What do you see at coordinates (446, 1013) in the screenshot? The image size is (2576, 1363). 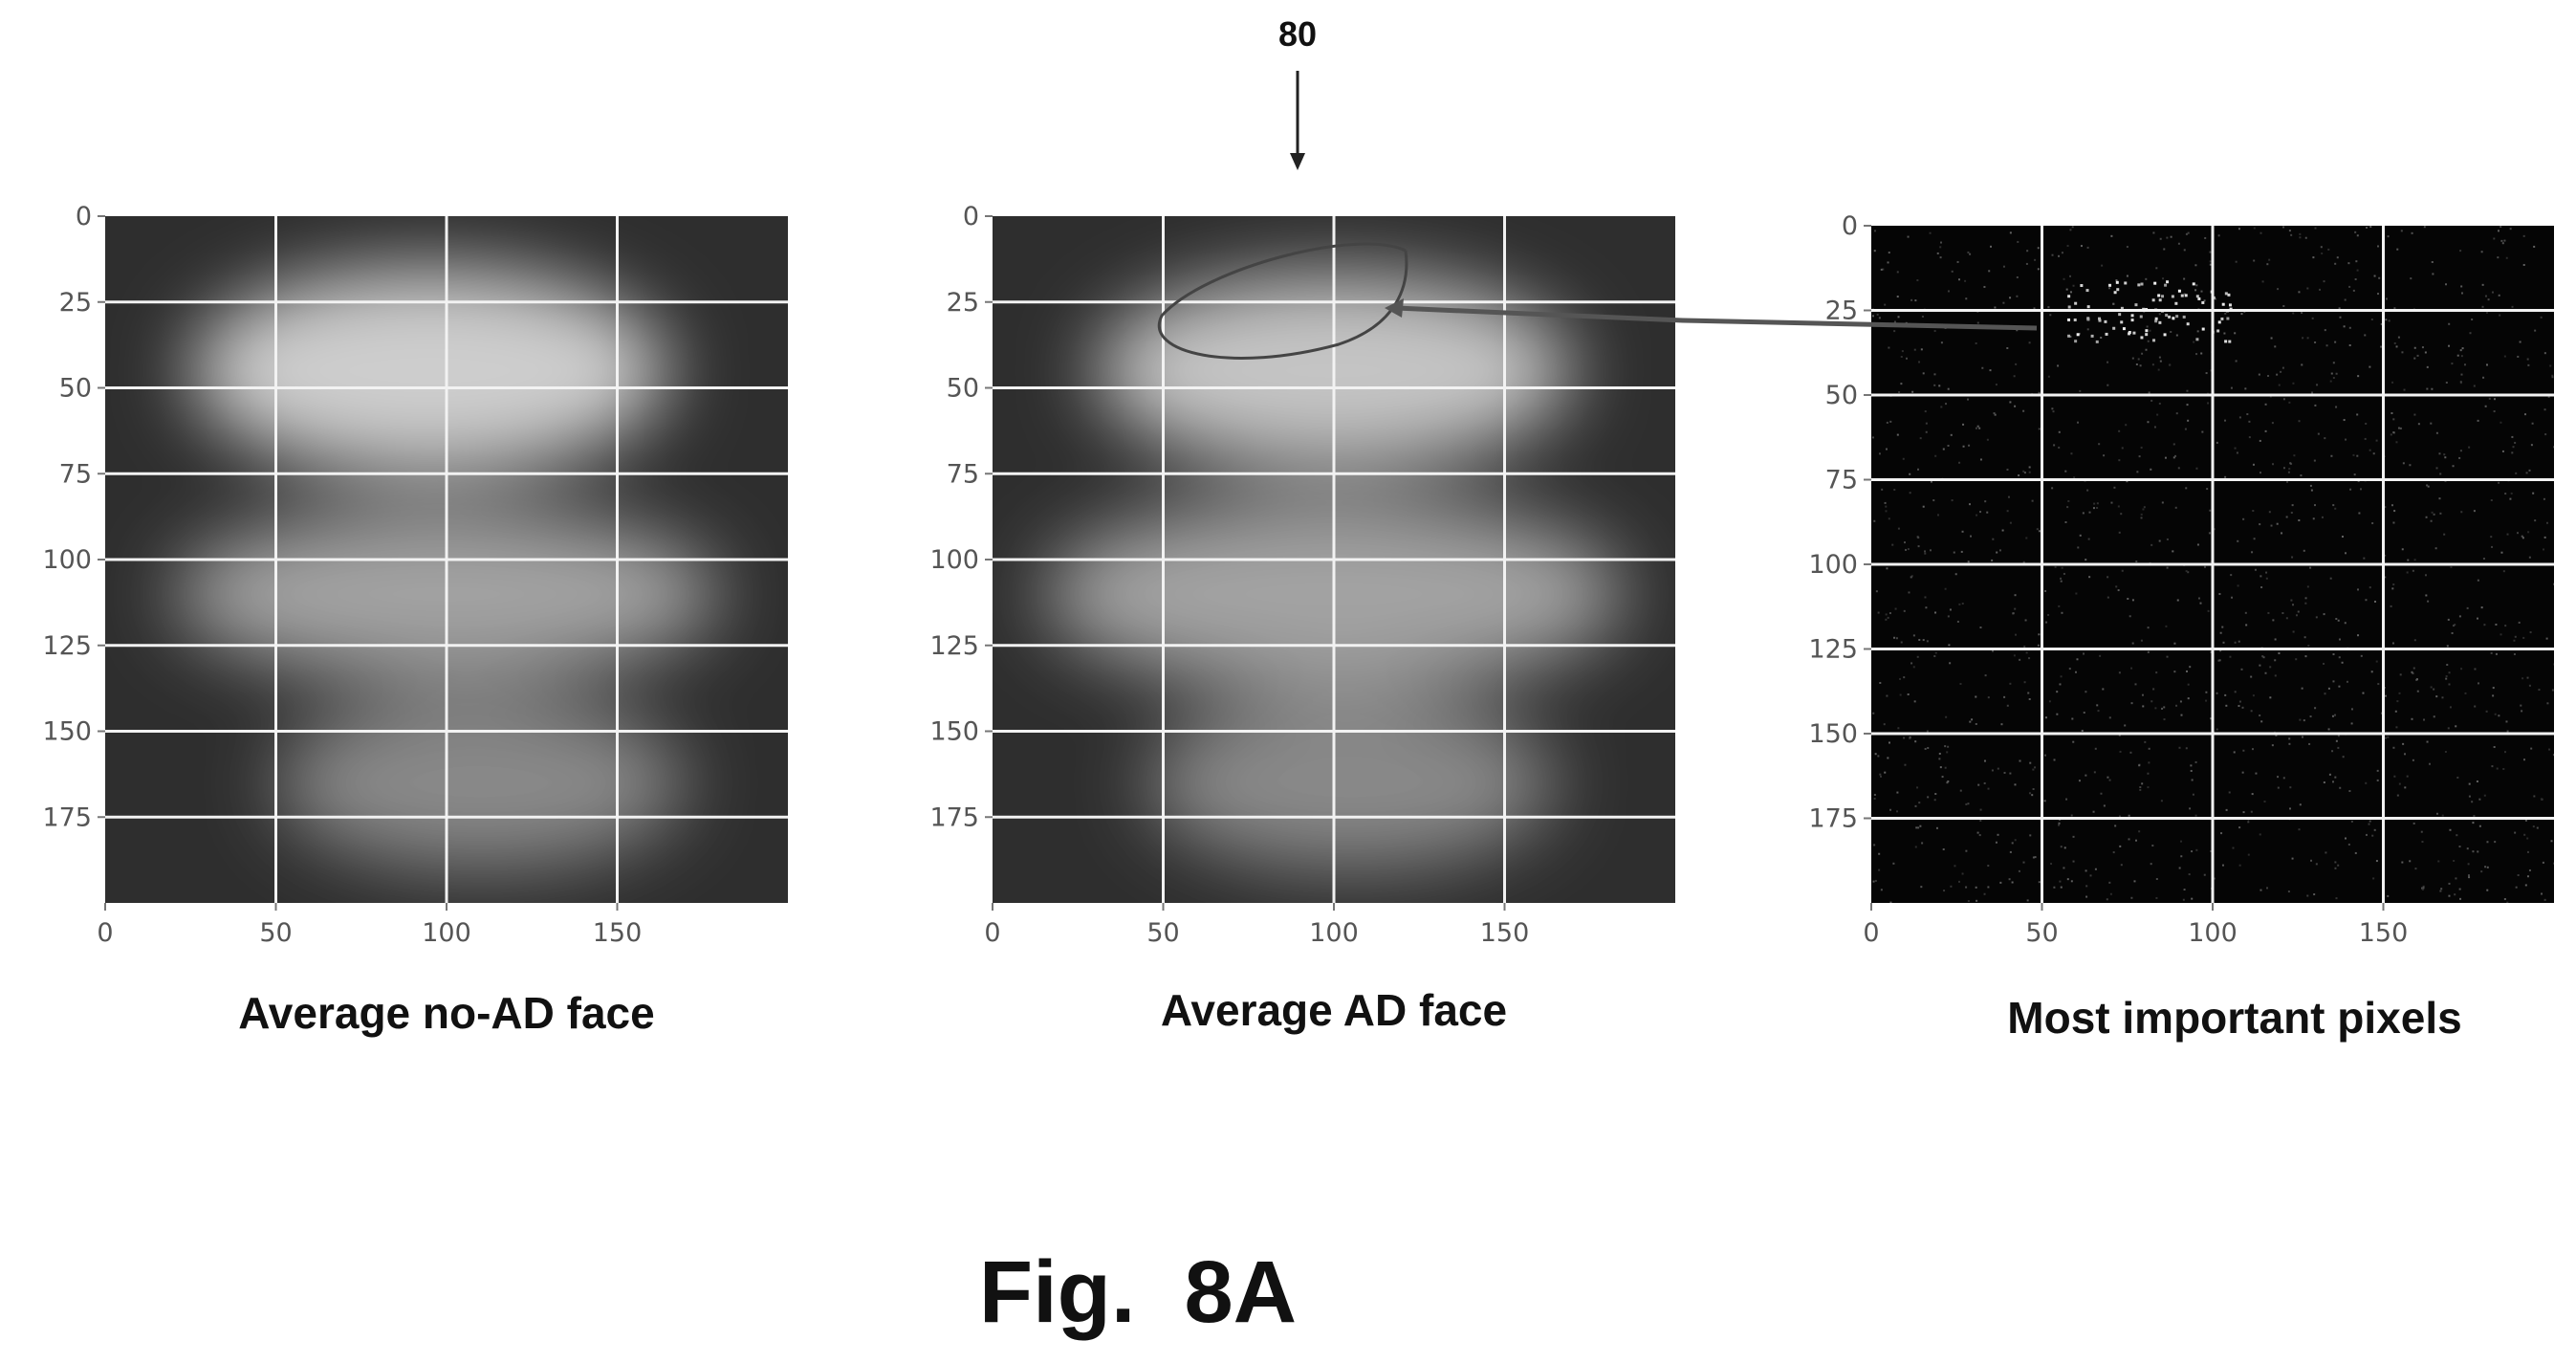 I see `panel-title-no-ad: Average no-AD face` at bounding box center [446, 1013].